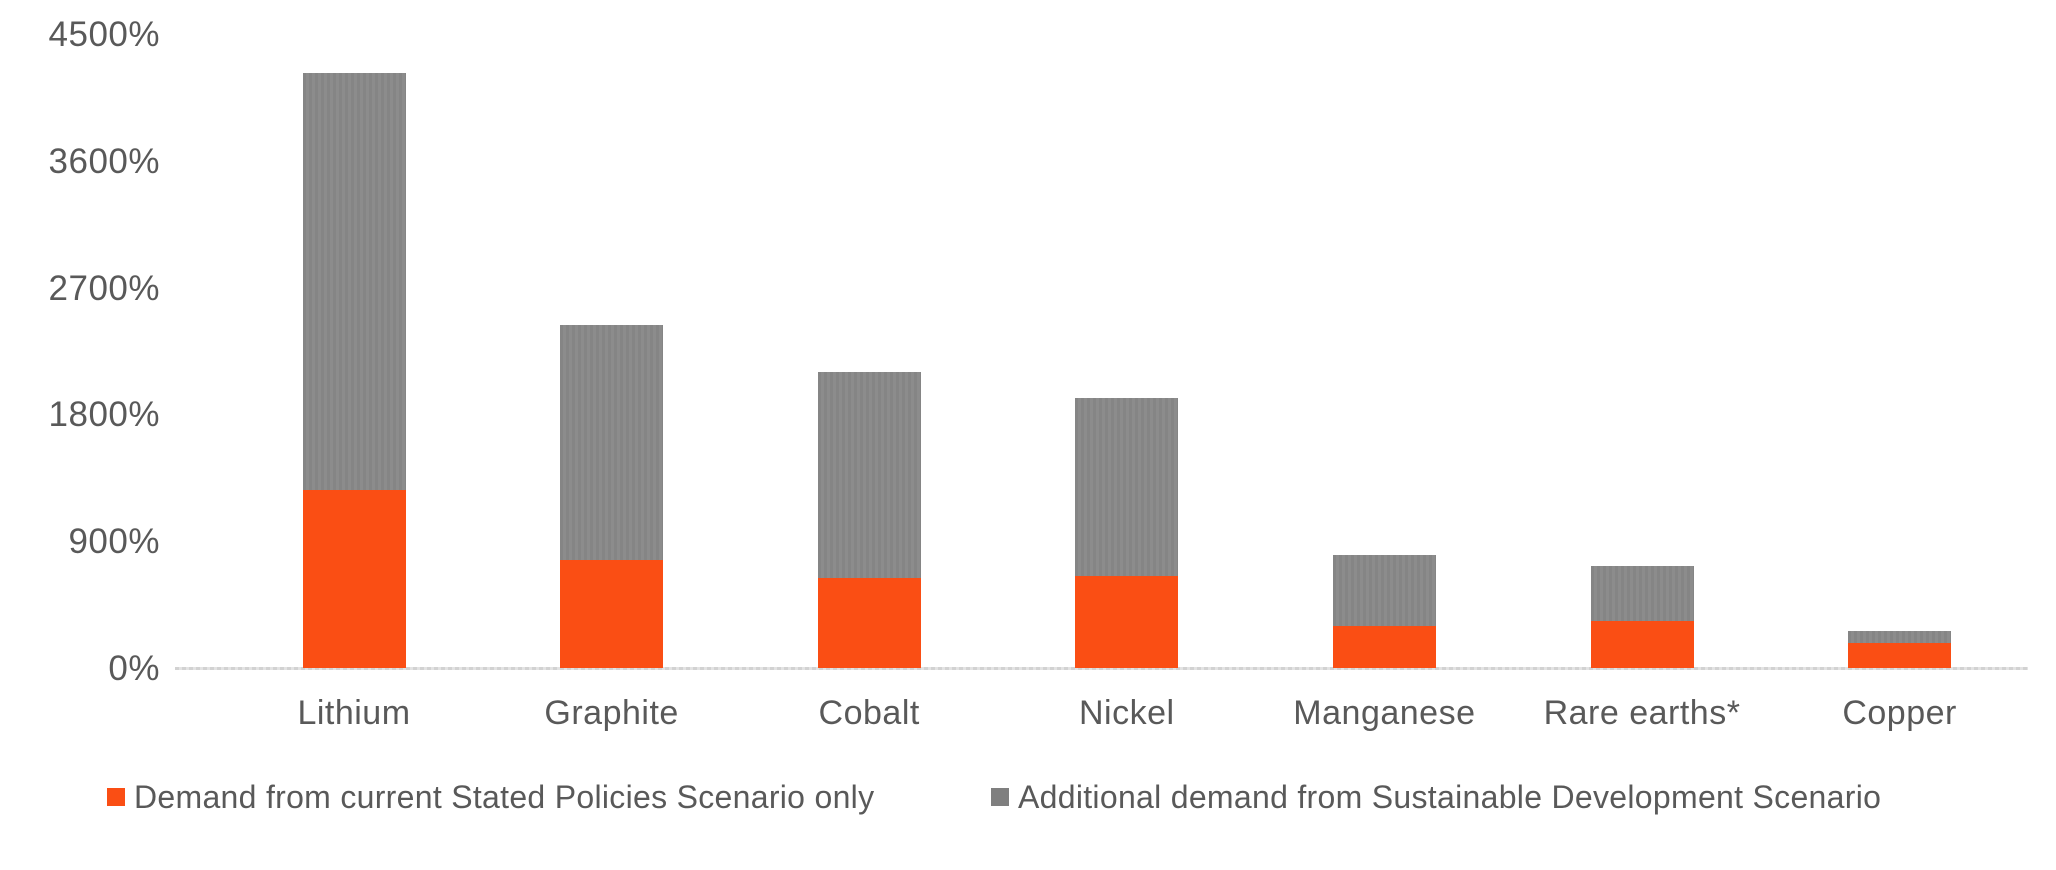  Describe the element at coordinates (114, 542) in the screenshot. I see `y-axis-tick-label: 900%` at that location.